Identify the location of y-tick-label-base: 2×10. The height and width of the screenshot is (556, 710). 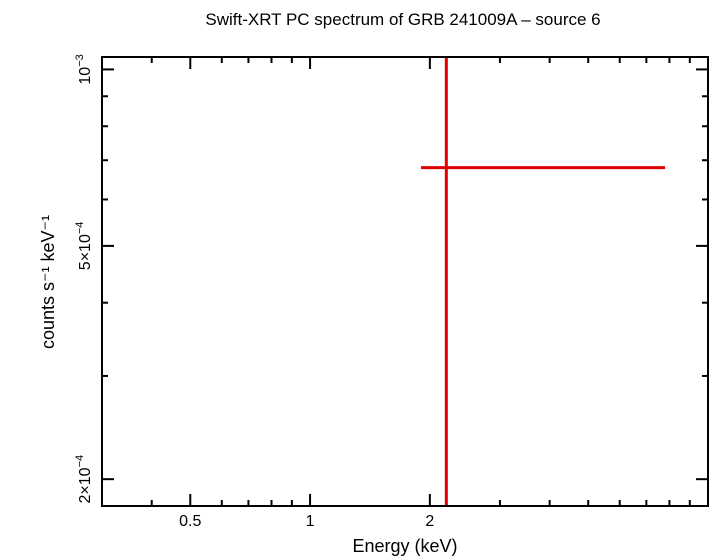
(85, 485).